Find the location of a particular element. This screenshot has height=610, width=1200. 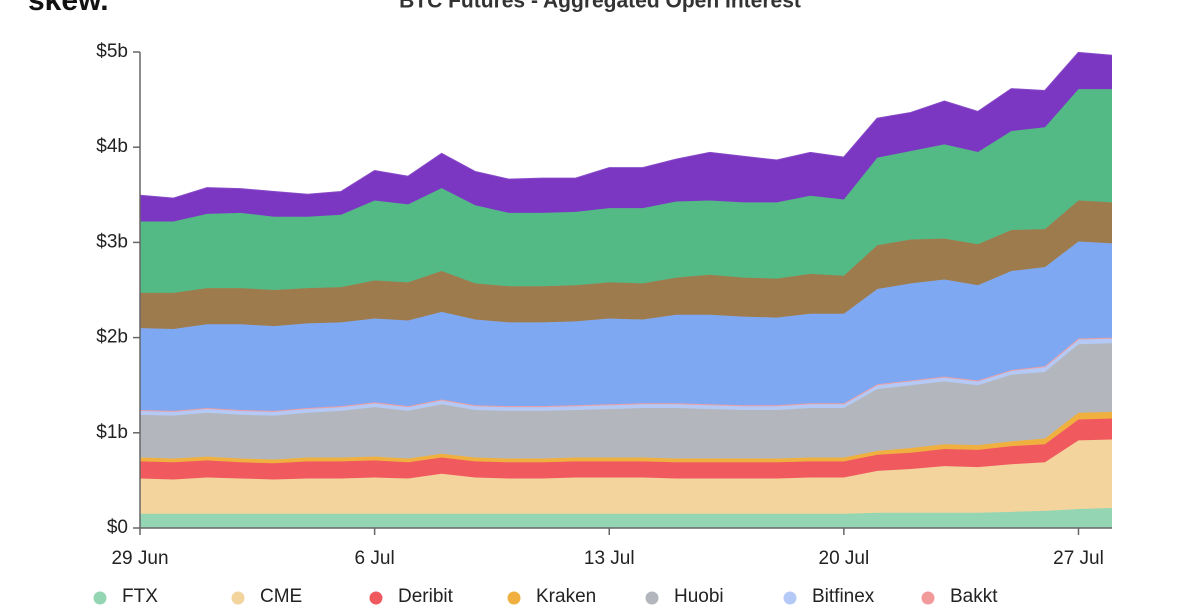

x-tick-label: 13 Jul is located at coordinates (609, 558).